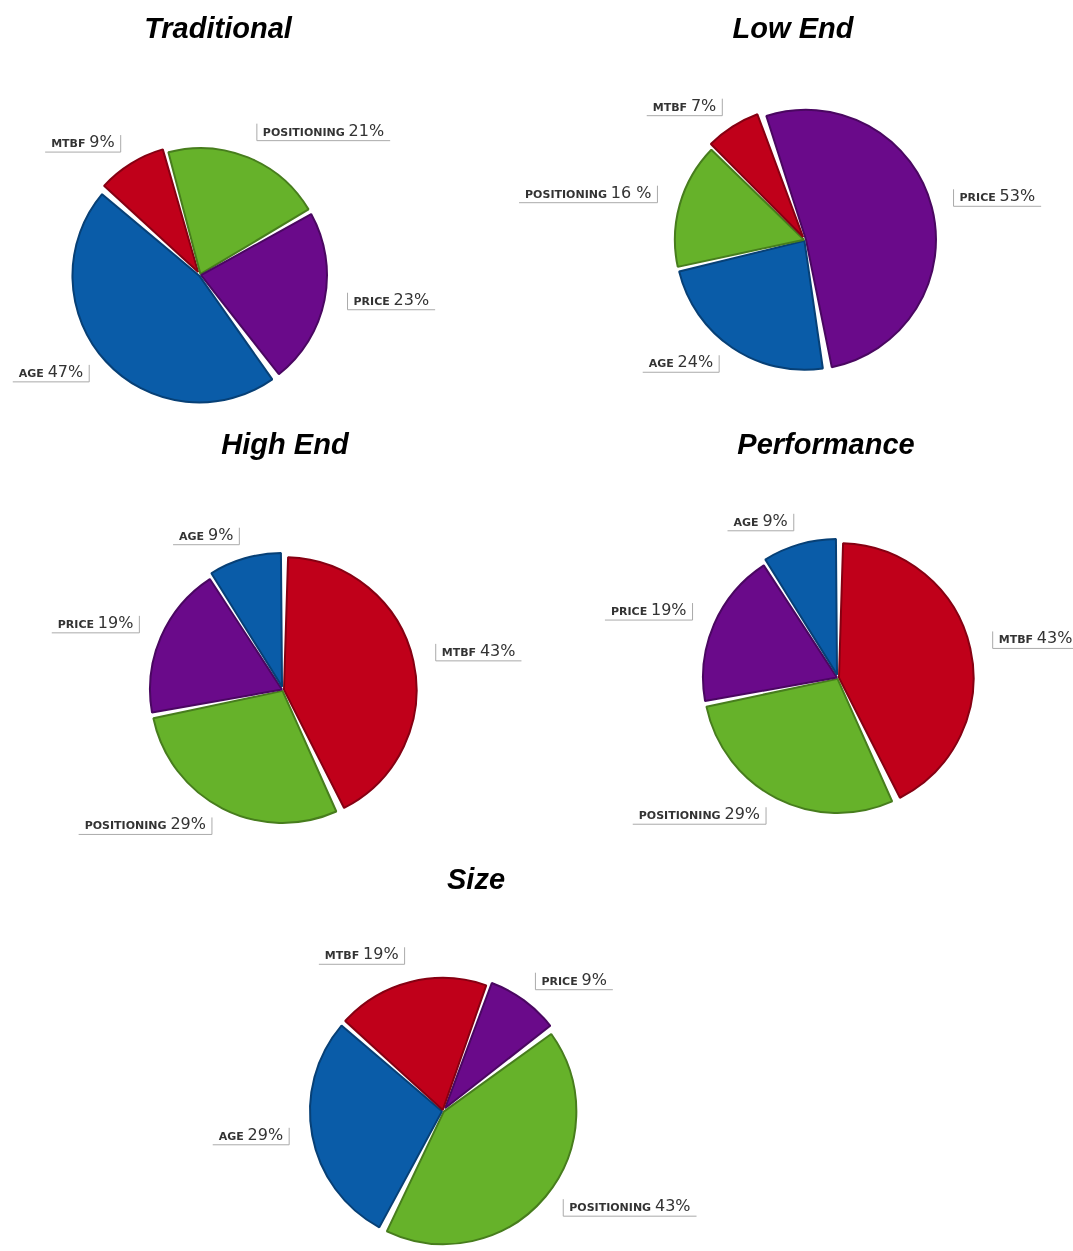 This screenshot has height=1251, width=1073. Describe the element at coordinates (411, 299) in the screenshot. I see `data-label: 23%` at that location.